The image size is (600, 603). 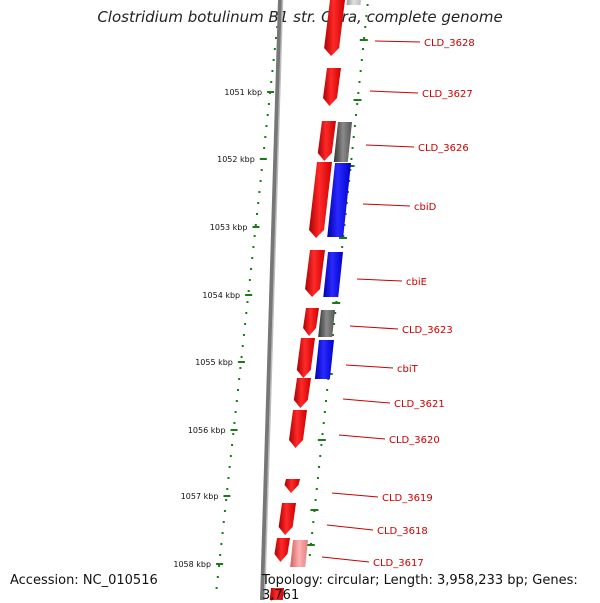 What do you see at coordinates (407, 498) in the screenshot?
I see `gene-label: CLD_3619` at bounding box center [407, 498].